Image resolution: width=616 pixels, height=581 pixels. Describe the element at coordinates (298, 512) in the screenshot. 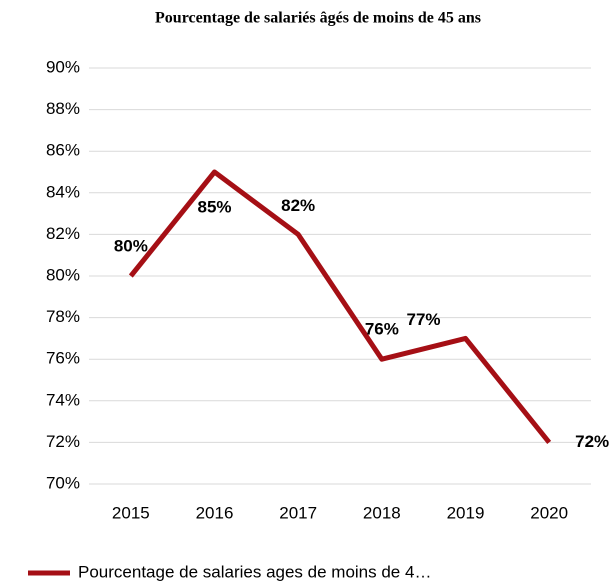

I see `x-tick-label: 2017` at that location.